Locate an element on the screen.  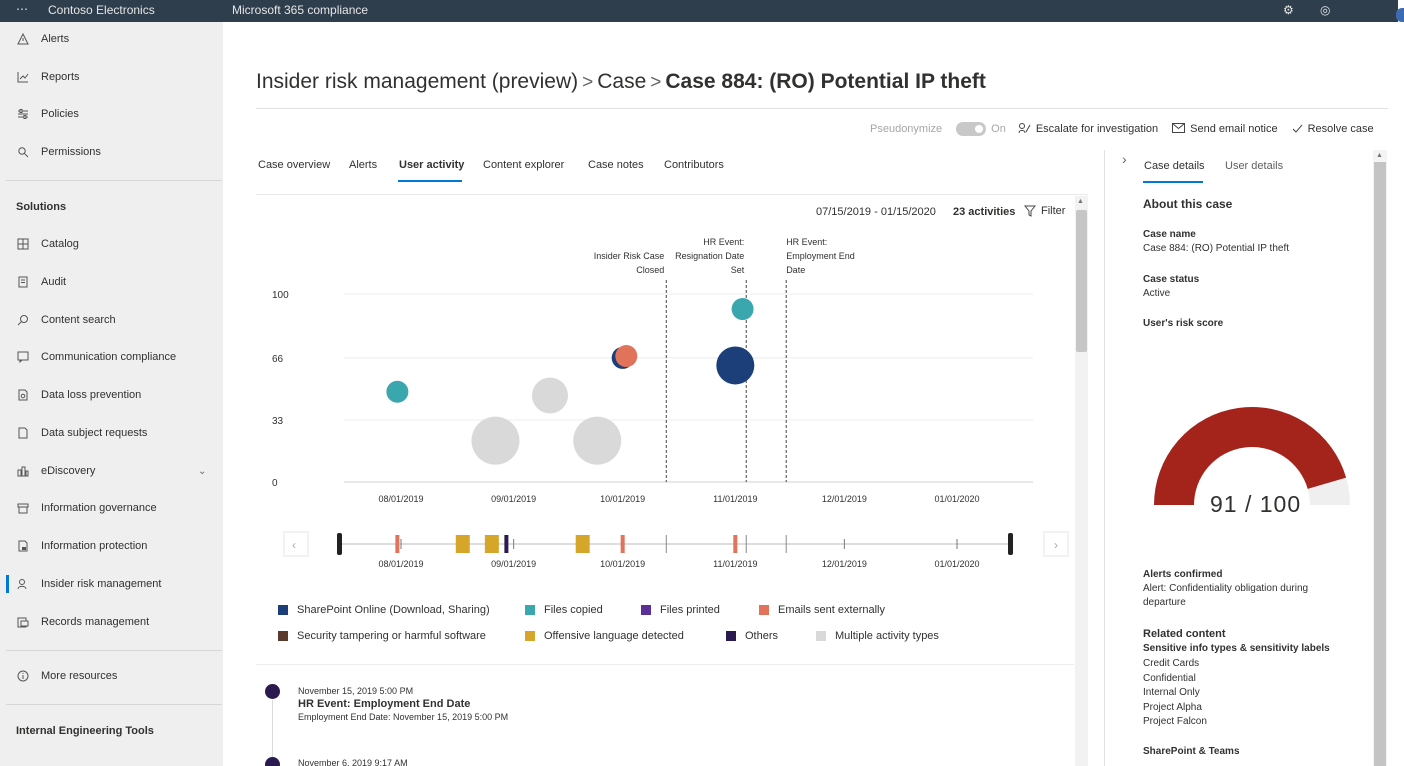
checkmark-icon is located at coordinates (1297, 129).